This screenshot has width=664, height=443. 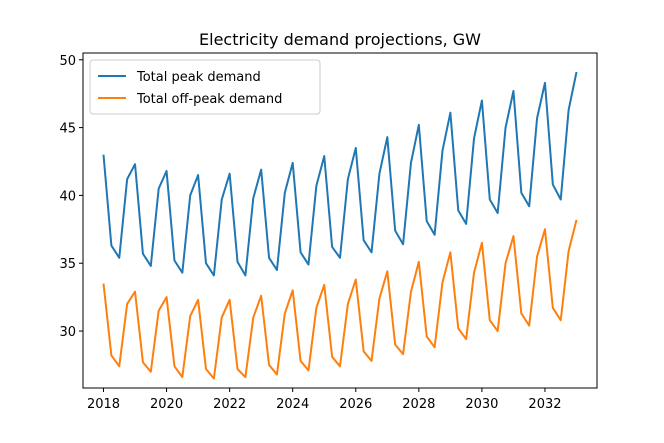 What do you see at coordinates (340, 39) in the screenshot?
I see `chart-title: Electricity demand projections, GW` at bounding box center [340, 39].